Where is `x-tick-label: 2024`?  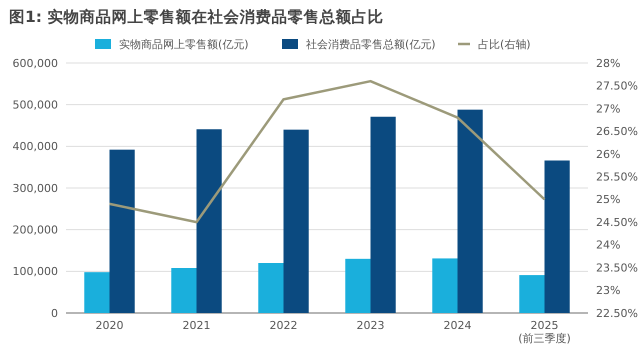 x-tick-label: 2024 is located at coordinates (458, 325).